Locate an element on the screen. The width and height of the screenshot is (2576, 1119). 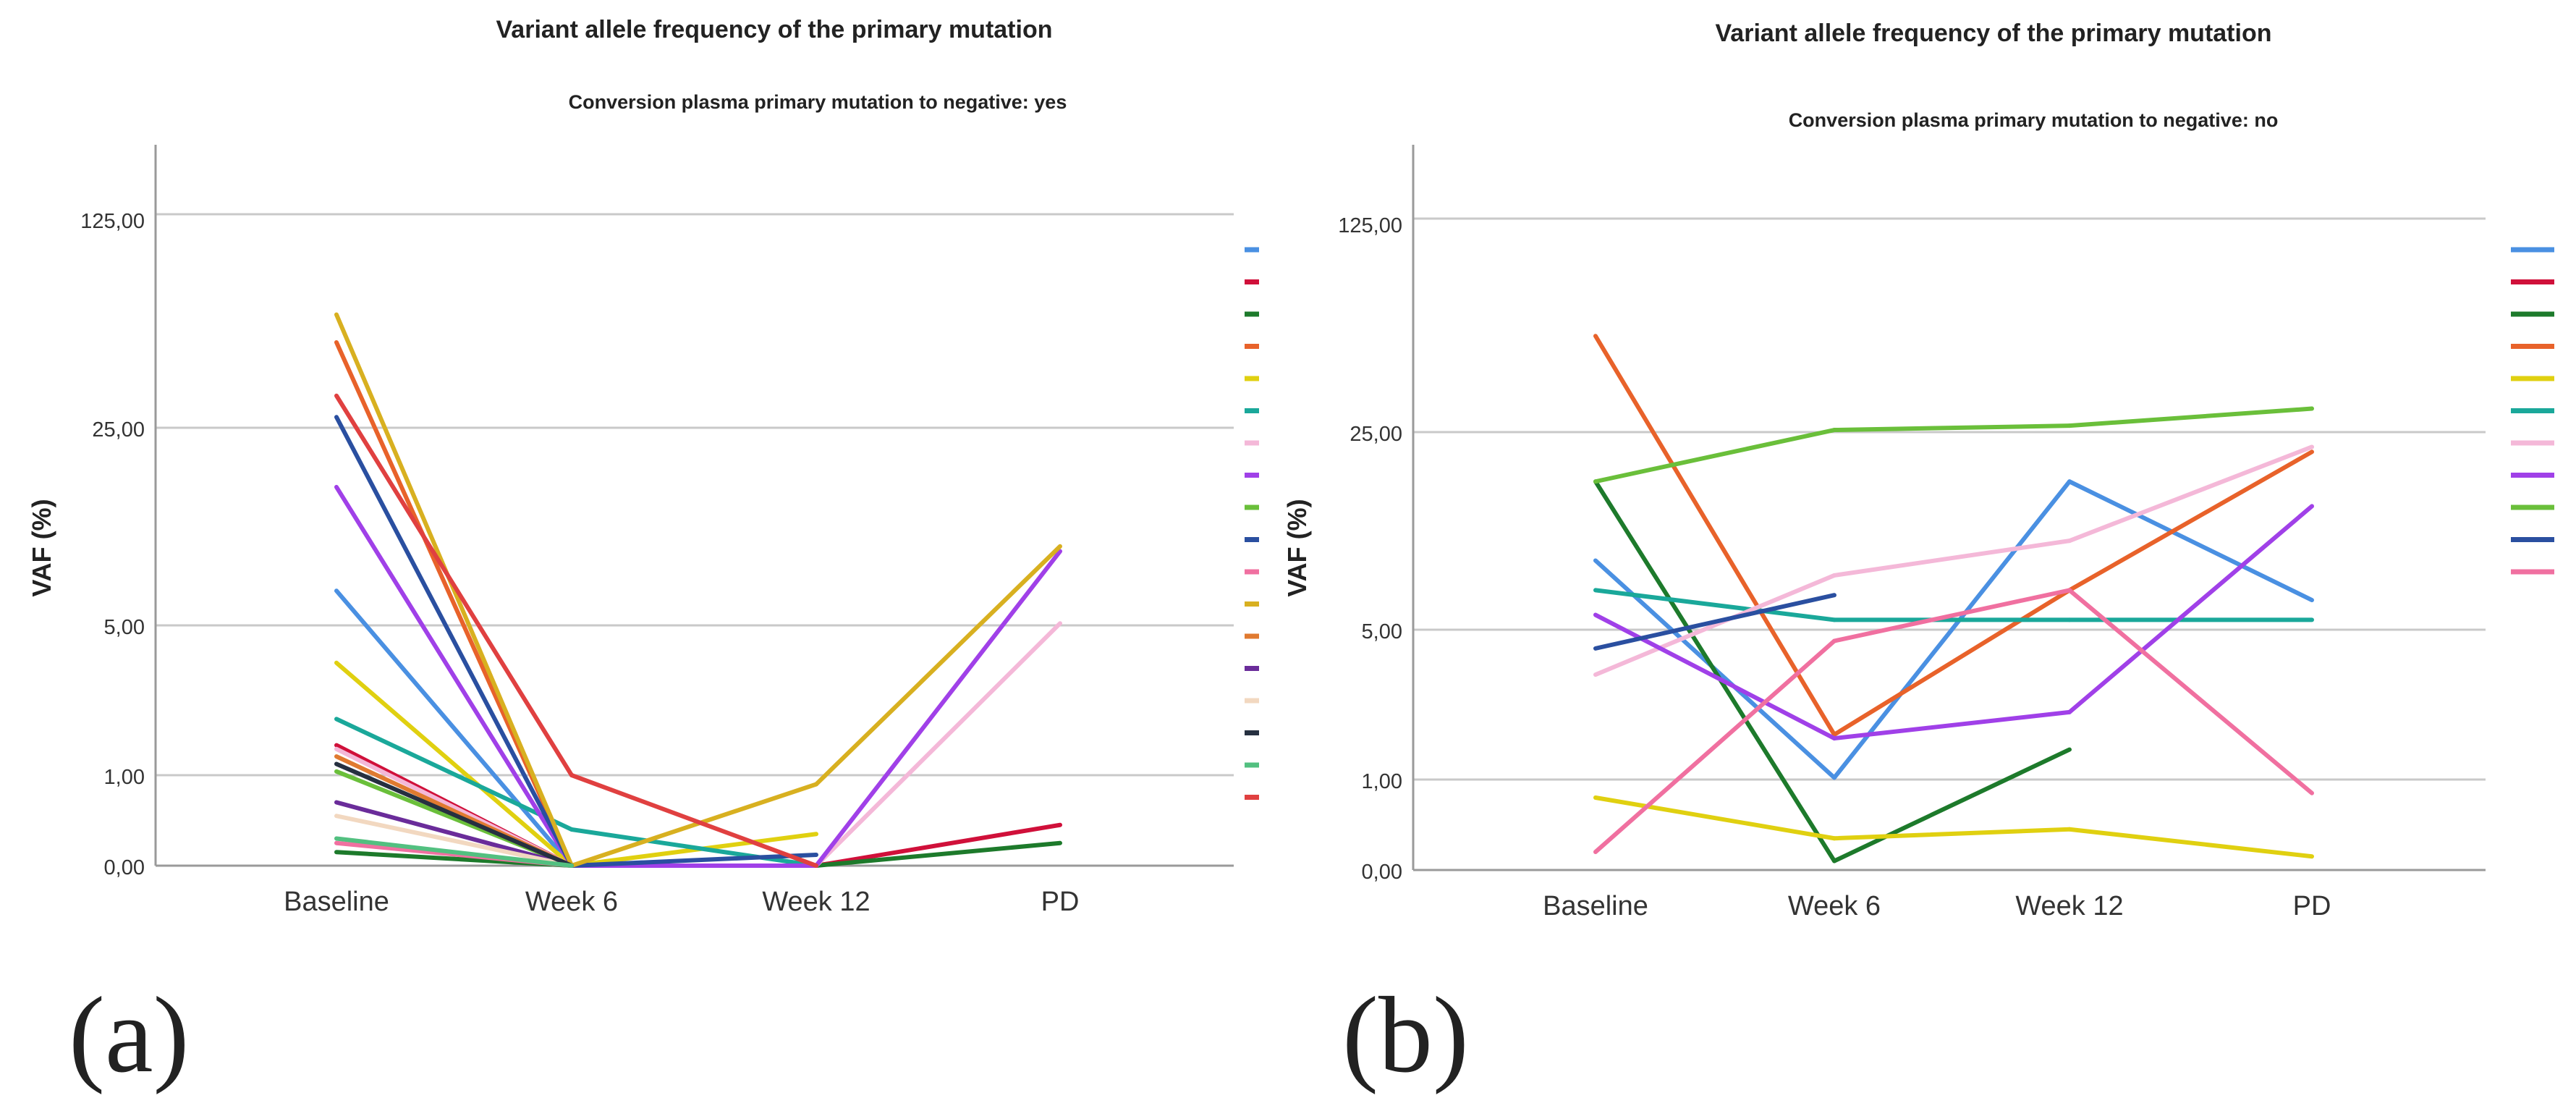
series-15-segment is located at coordinates (454, 841).